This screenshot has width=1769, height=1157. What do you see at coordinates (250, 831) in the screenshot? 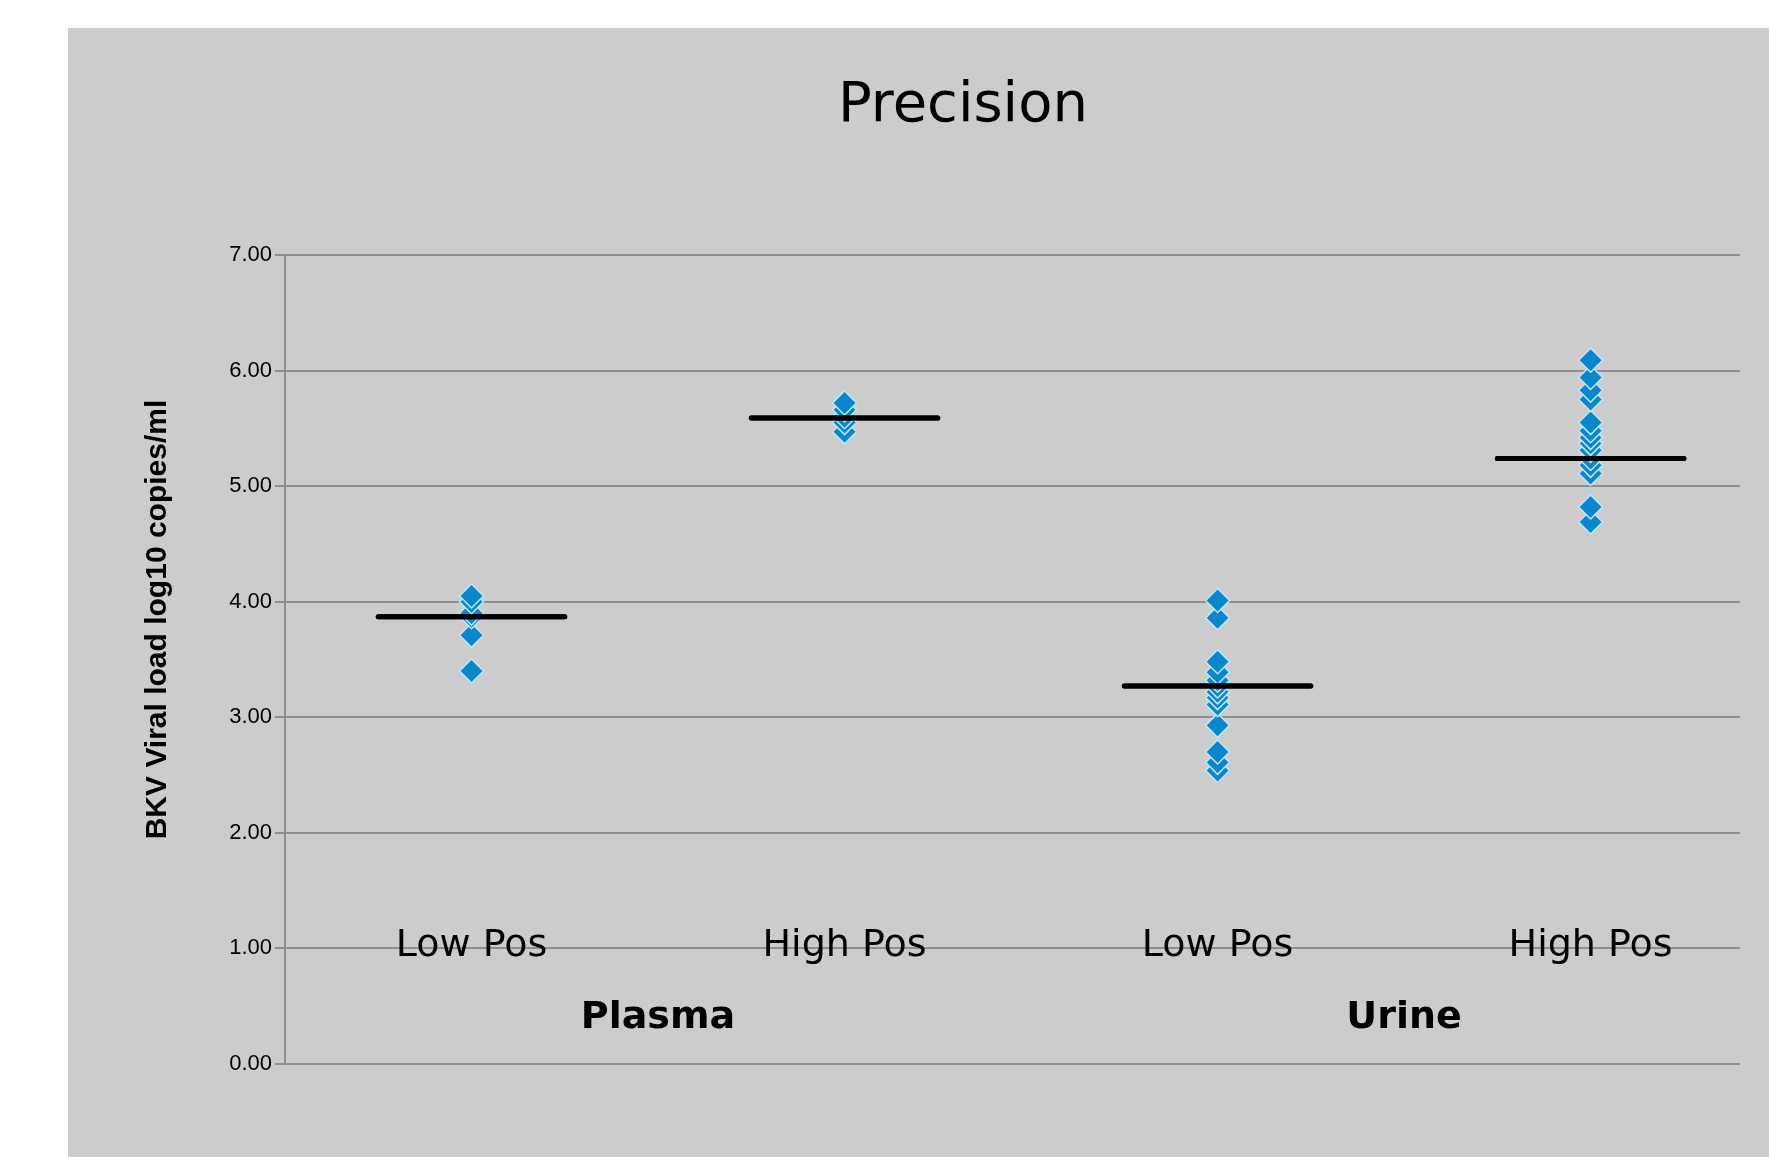
I see `y-tick-label: 2.00` at bounding box center [250, 831].